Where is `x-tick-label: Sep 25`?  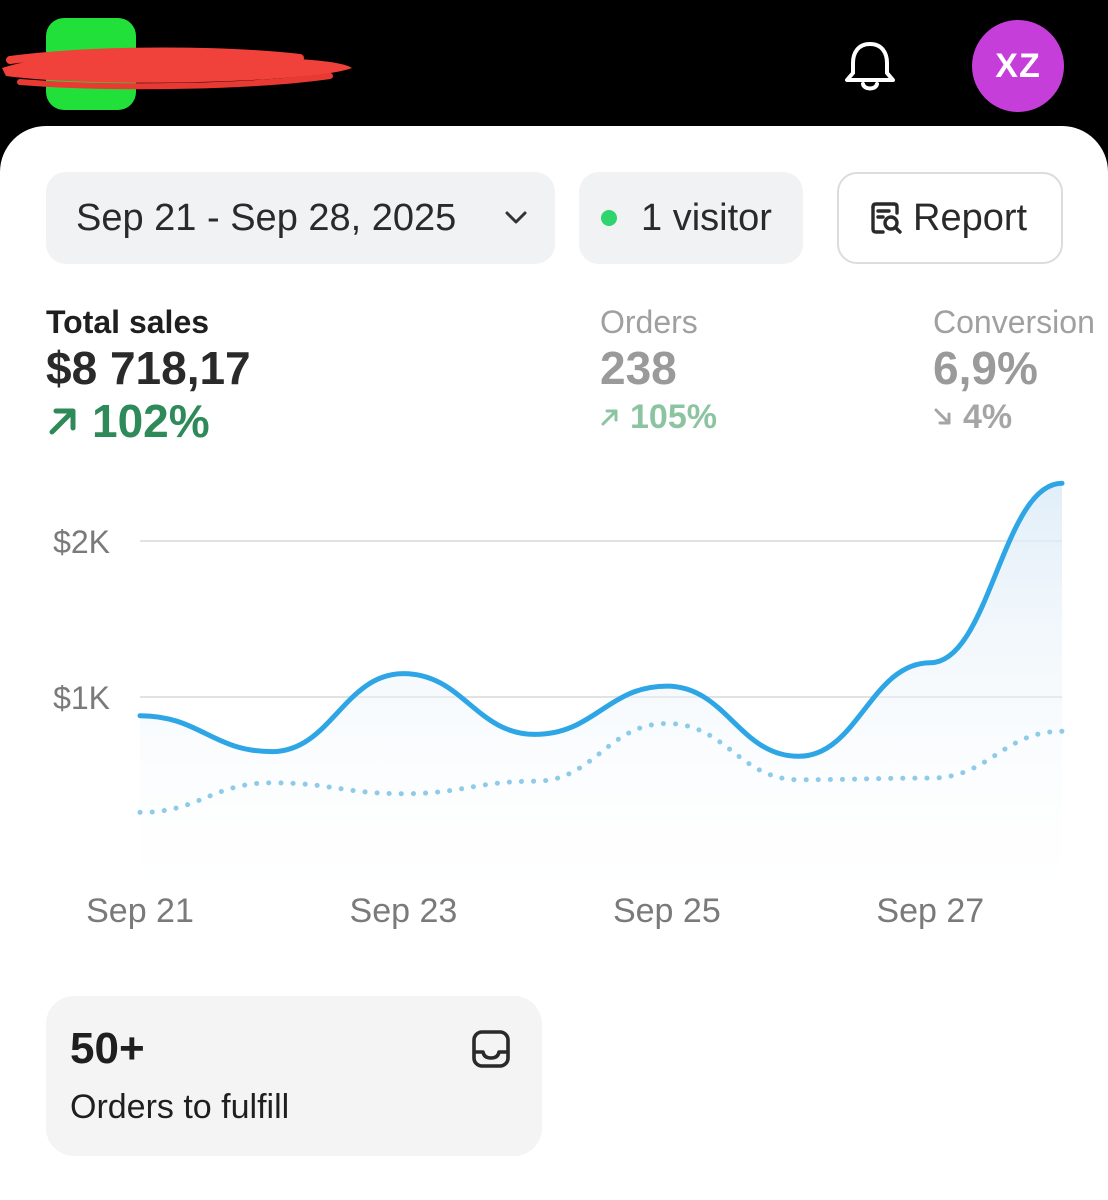
x-tick-label: Sep 25 is located at coordinates (667, 911).